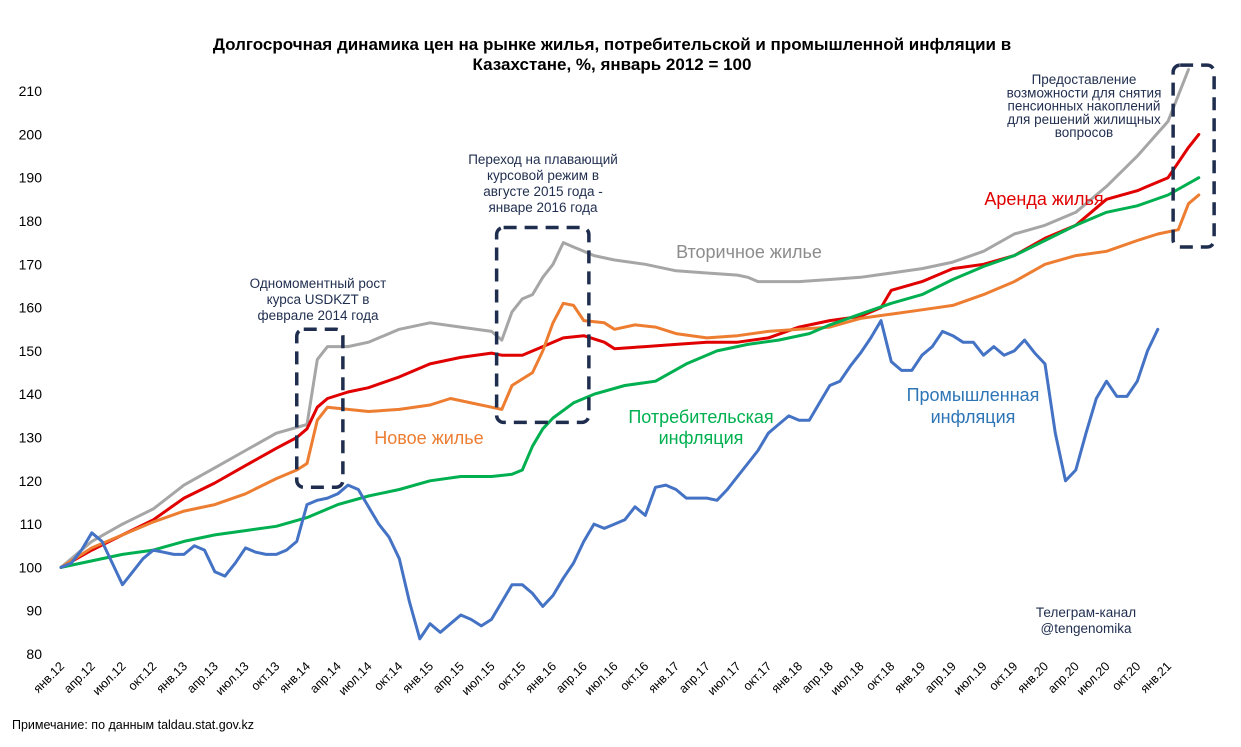 The image size is (1241, 747). I want to click on x-tick-label: янв.15, so click(418, 677).